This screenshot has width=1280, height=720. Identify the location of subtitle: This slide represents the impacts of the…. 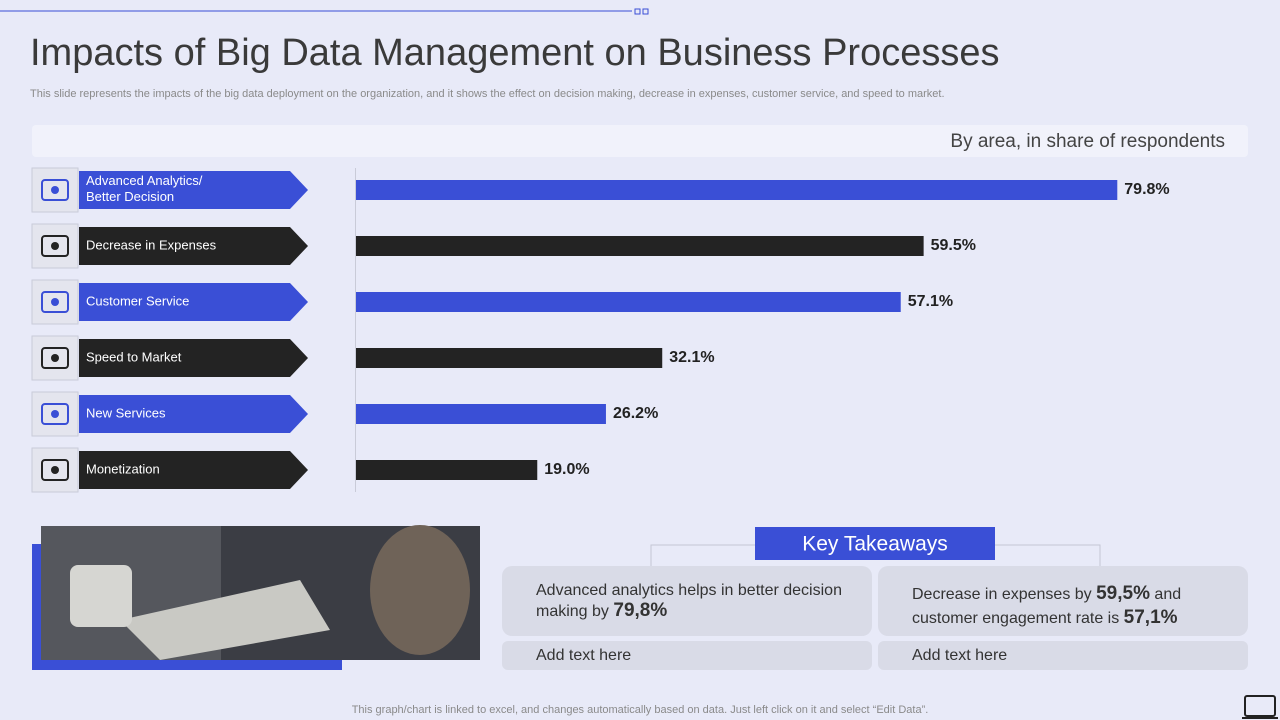
(487, 94).